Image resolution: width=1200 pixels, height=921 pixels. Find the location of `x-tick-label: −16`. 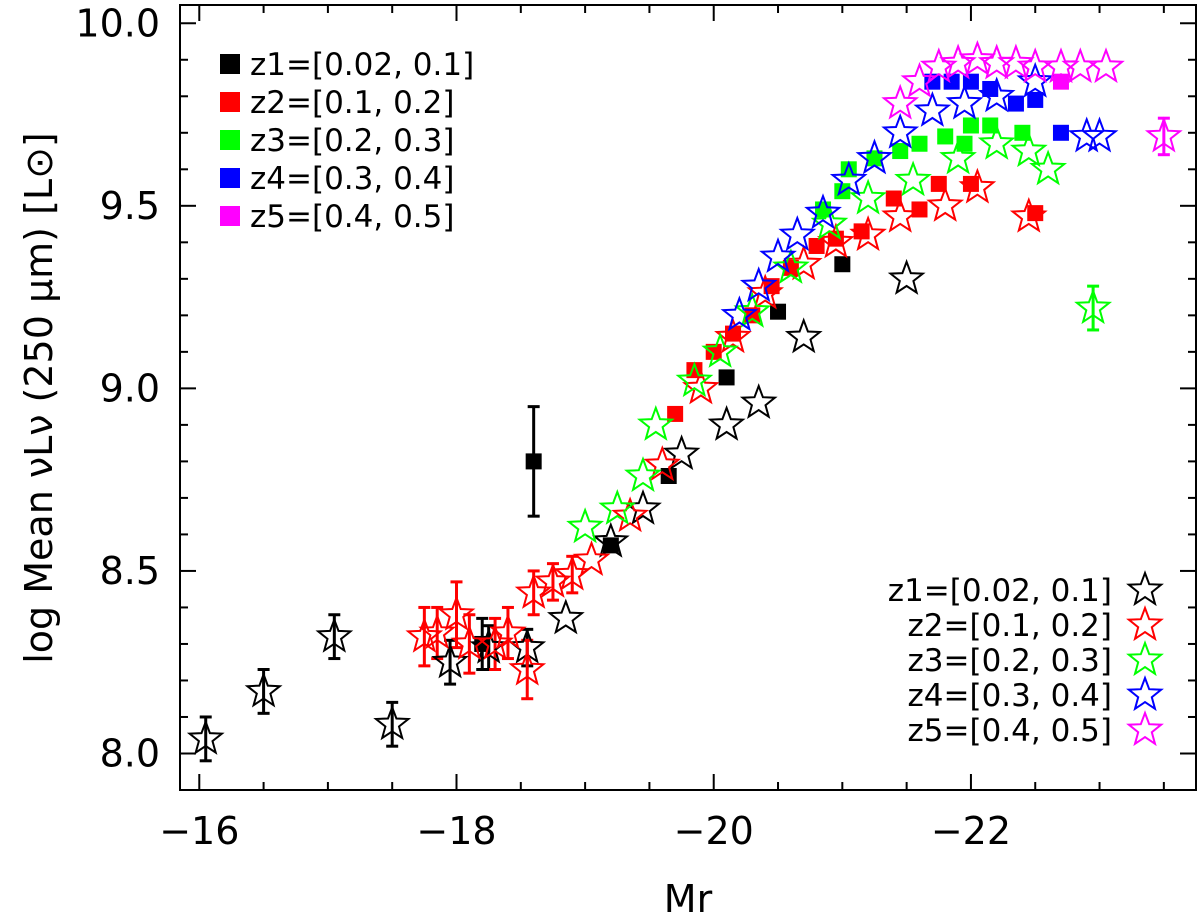

x-tick-label: −16 is located at coordinates (199, 831).